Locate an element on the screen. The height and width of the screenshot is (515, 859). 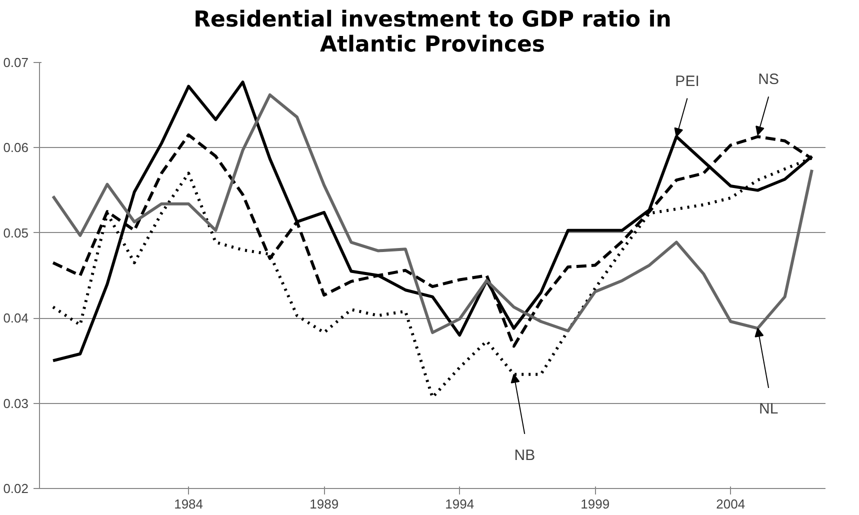
annotation: NL is located at coordinates (768, 409).